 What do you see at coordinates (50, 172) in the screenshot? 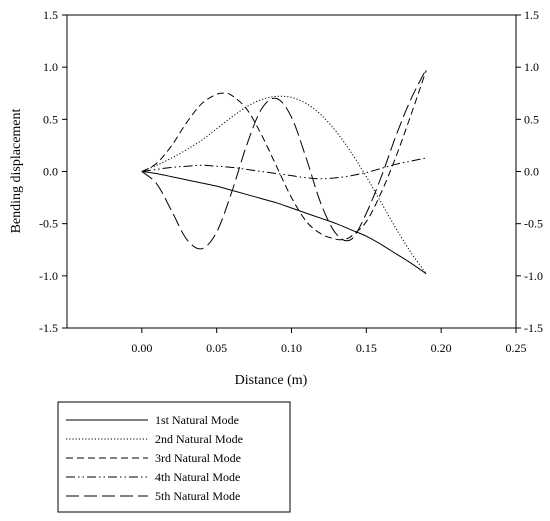
I see `y-tick-label-left: 0.0` at bounding box center [50, 172].